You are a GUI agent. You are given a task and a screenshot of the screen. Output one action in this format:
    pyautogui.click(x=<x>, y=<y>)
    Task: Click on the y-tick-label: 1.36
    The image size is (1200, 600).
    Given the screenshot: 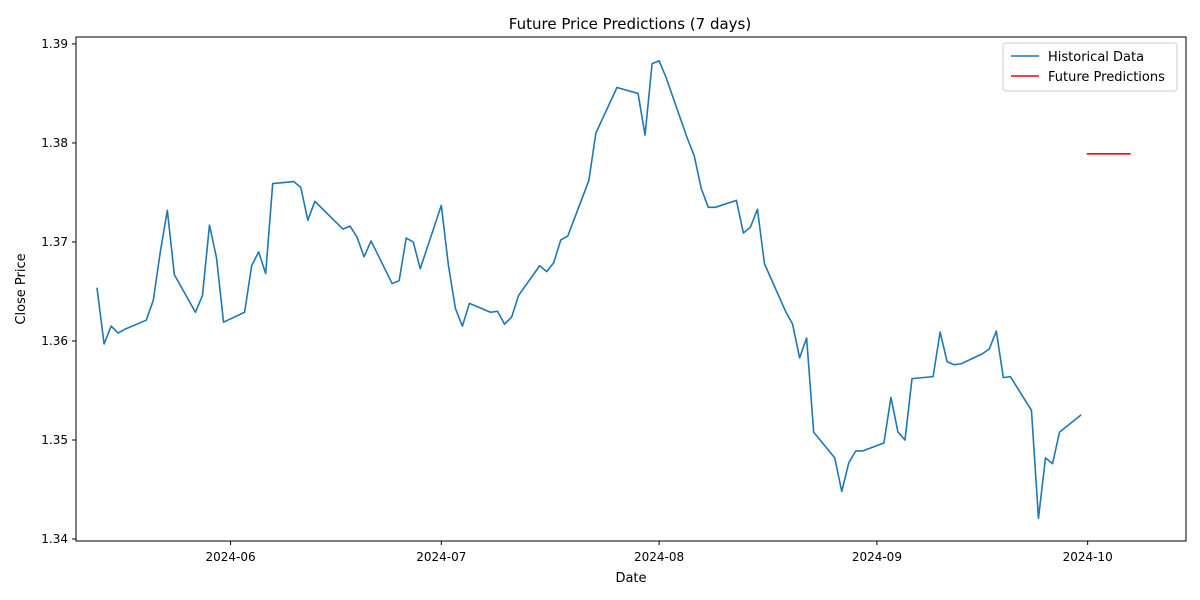 What is the action you would take?
    pyautogui.click(x=54, y=341)
    